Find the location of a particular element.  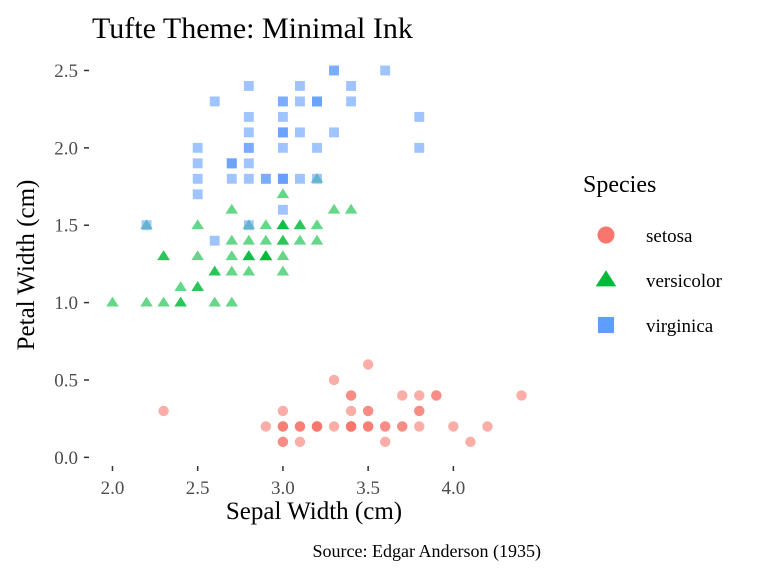

y-tick-label: 2.0 is located at coordinates (66, 148).